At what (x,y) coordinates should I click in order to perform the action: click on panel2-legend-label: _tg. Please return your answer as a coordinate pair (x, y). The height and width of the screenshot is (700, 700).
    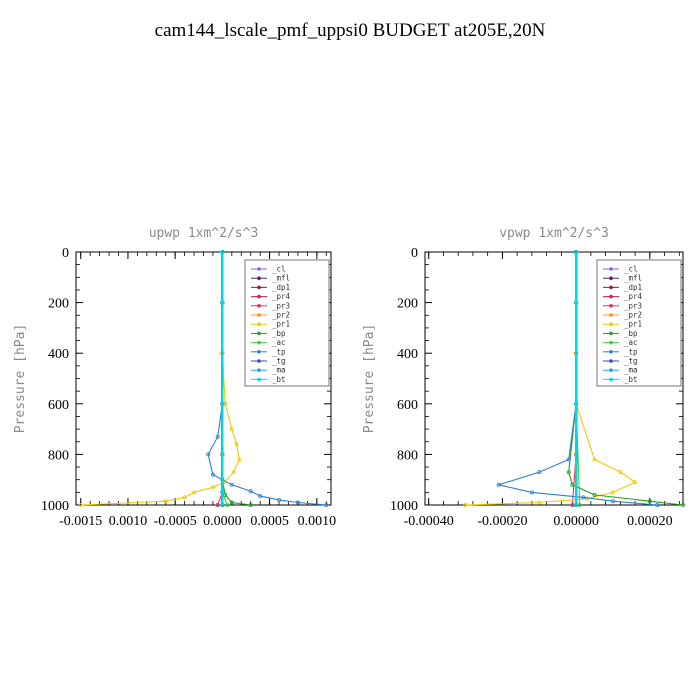
    Looking at the image, I should click on (631, 361).